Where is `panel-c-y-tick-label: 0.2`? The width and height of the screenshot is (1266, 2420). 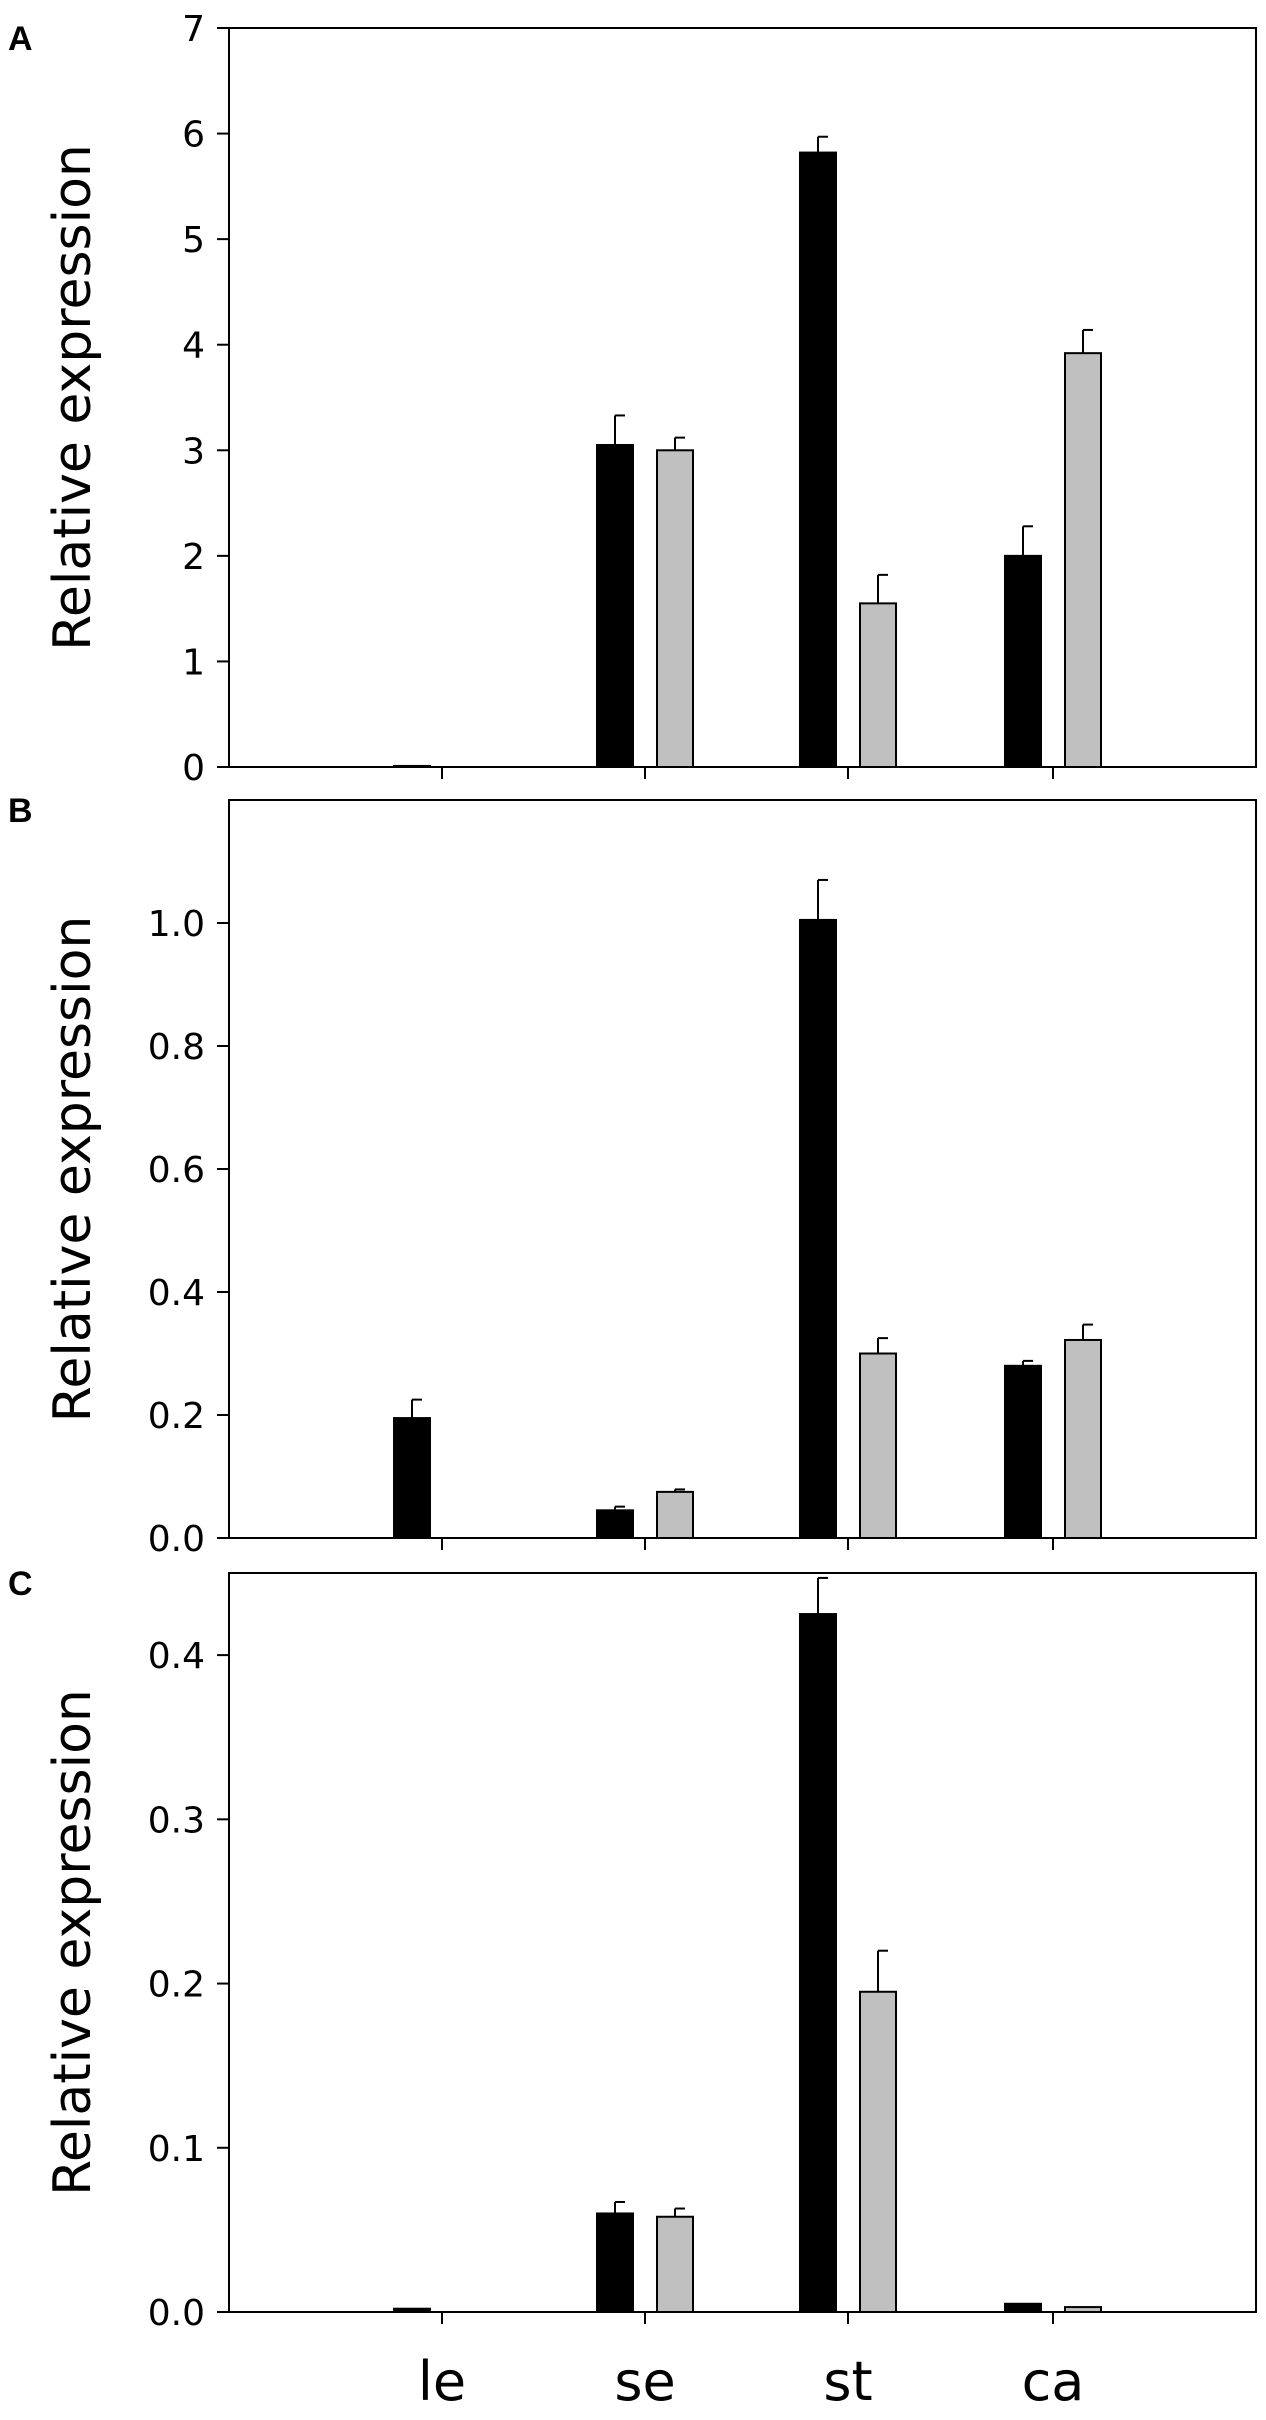 panel-c-y-tick-label: 0.2 is located at coordinates (176, 1985).